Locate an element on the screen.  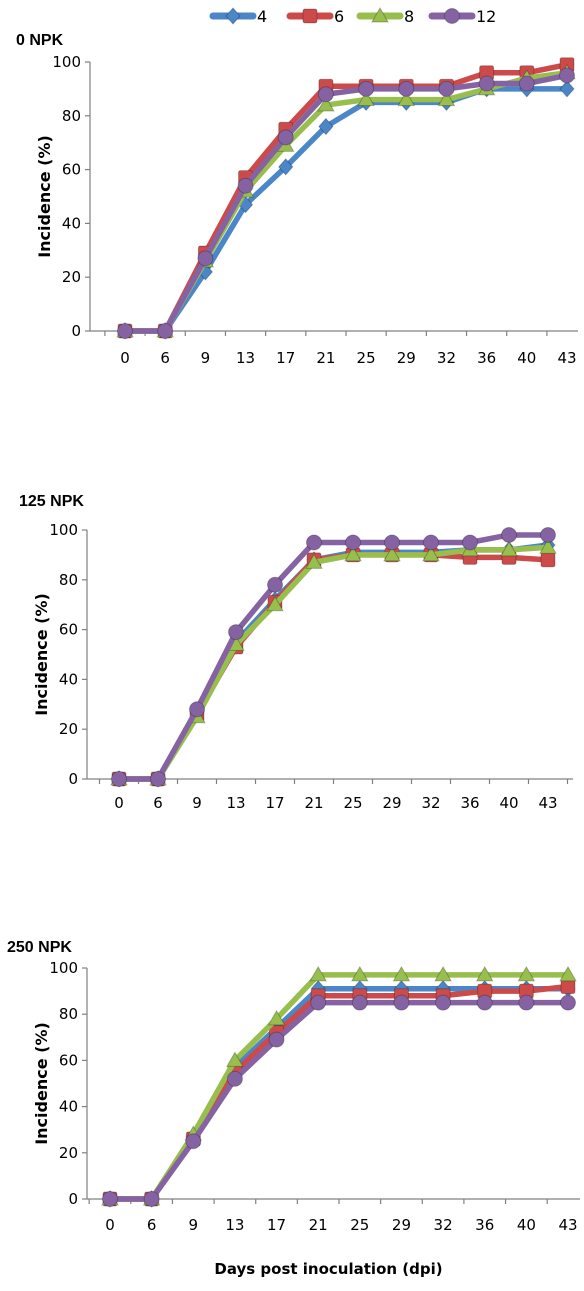
legend-label-4: 4 is located at coordinates (262, 16).